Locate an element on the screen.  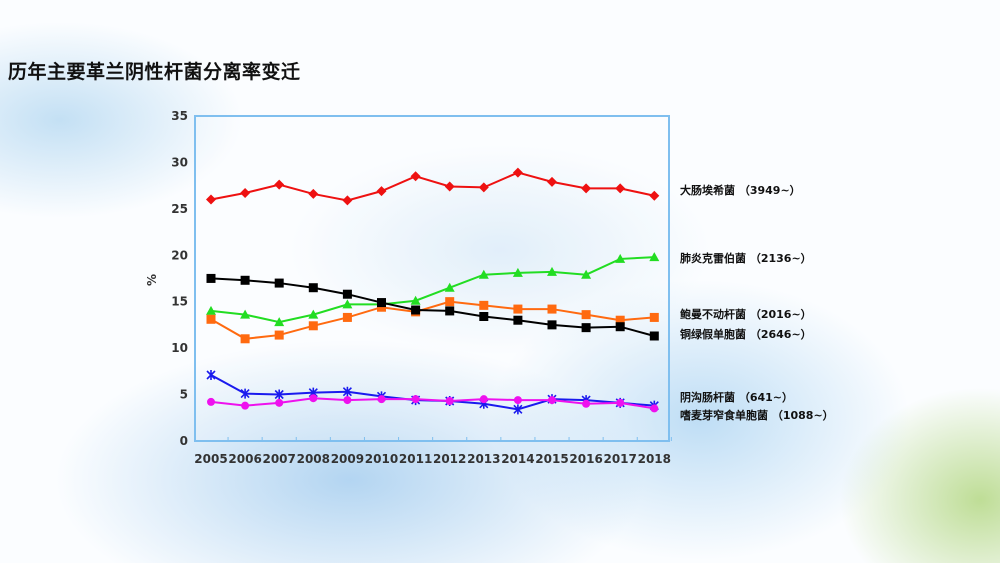
x-tick-label: 2016 is located at coordinates (585, 459).